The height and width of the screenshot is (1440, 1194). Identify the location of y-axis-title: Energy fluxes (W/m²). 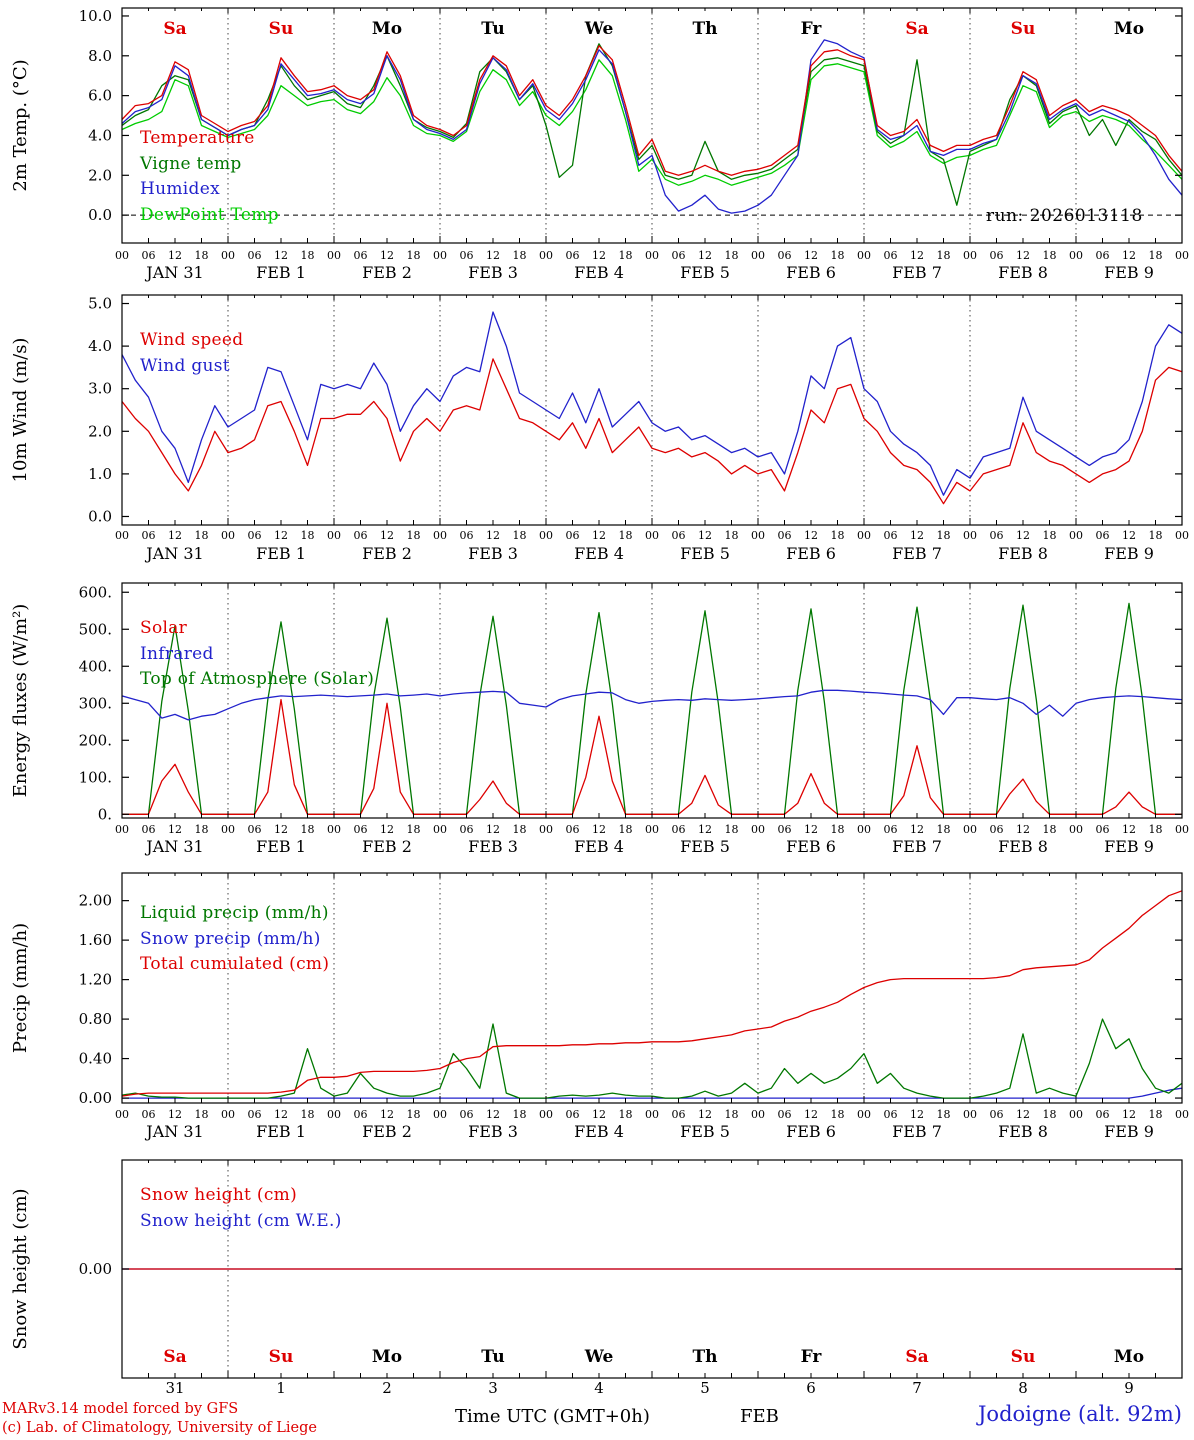
(20, 701).